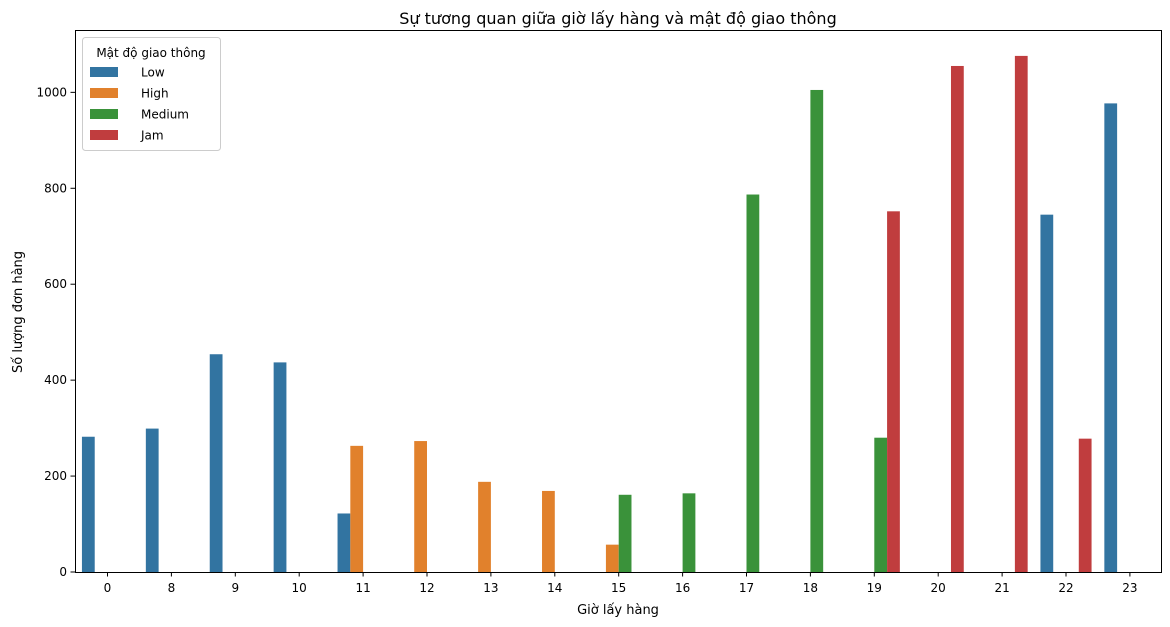  Describe the element at coordinates (139, 104) in the screenshot. I see `legend-items: Low High Medium Jam` at that location.